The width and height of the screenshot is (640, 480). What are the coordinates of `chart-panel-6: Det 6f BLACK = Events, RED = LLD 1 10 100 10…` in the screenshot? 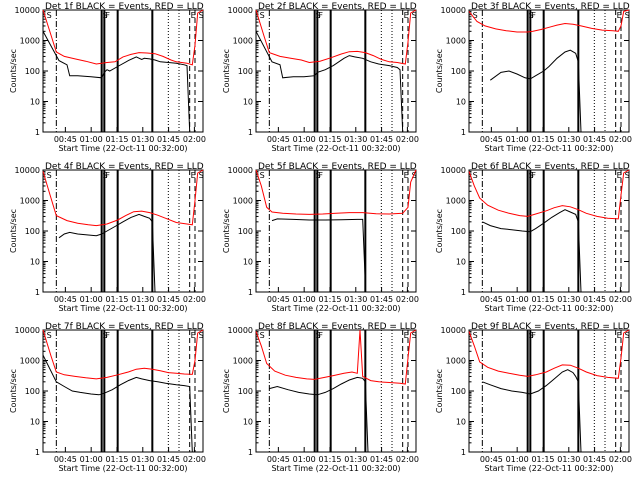 It's located at (533, 237).